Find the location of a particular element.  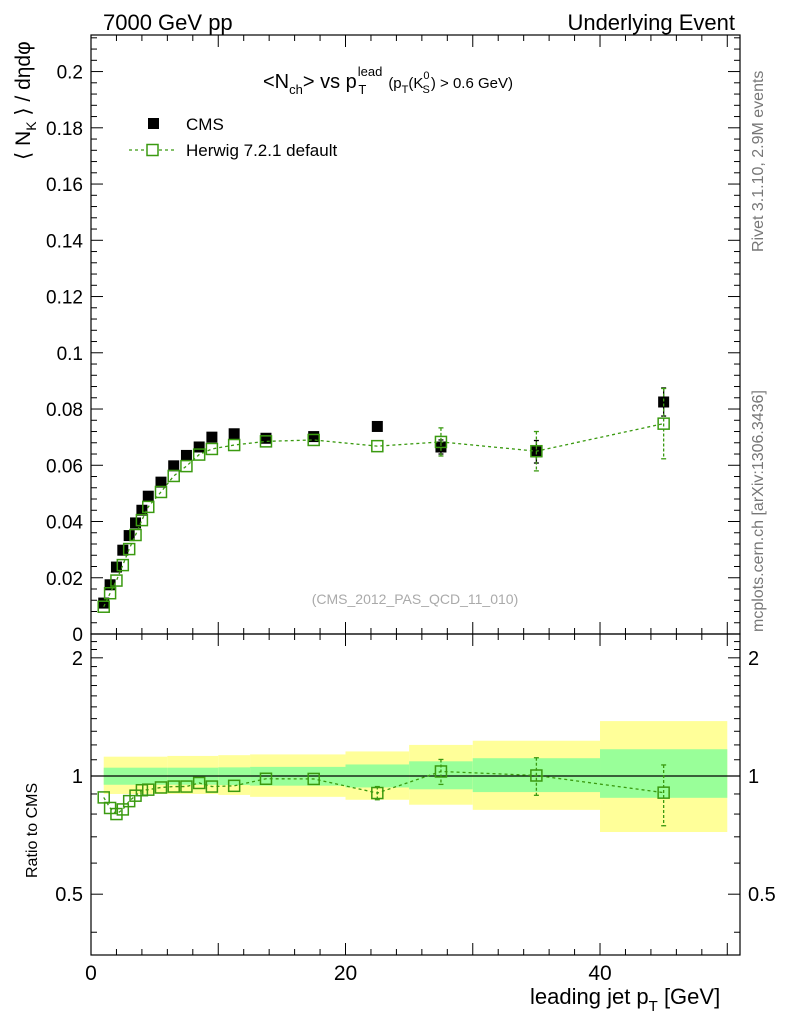

main-ytick-label: 0.08 is located at coordinates (64, 410).